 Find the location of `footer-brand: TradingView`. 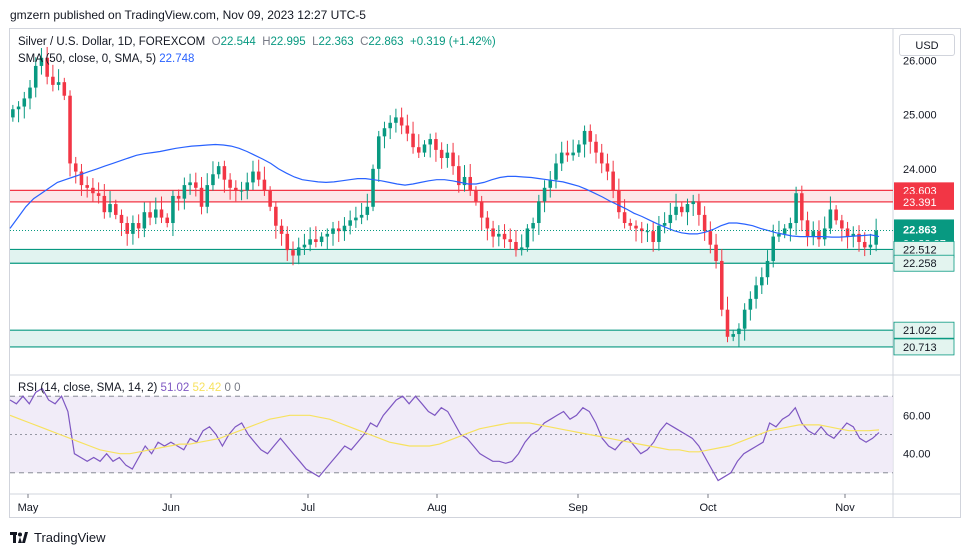

footer-brand: TradingView is located at coordinates (58, 537).